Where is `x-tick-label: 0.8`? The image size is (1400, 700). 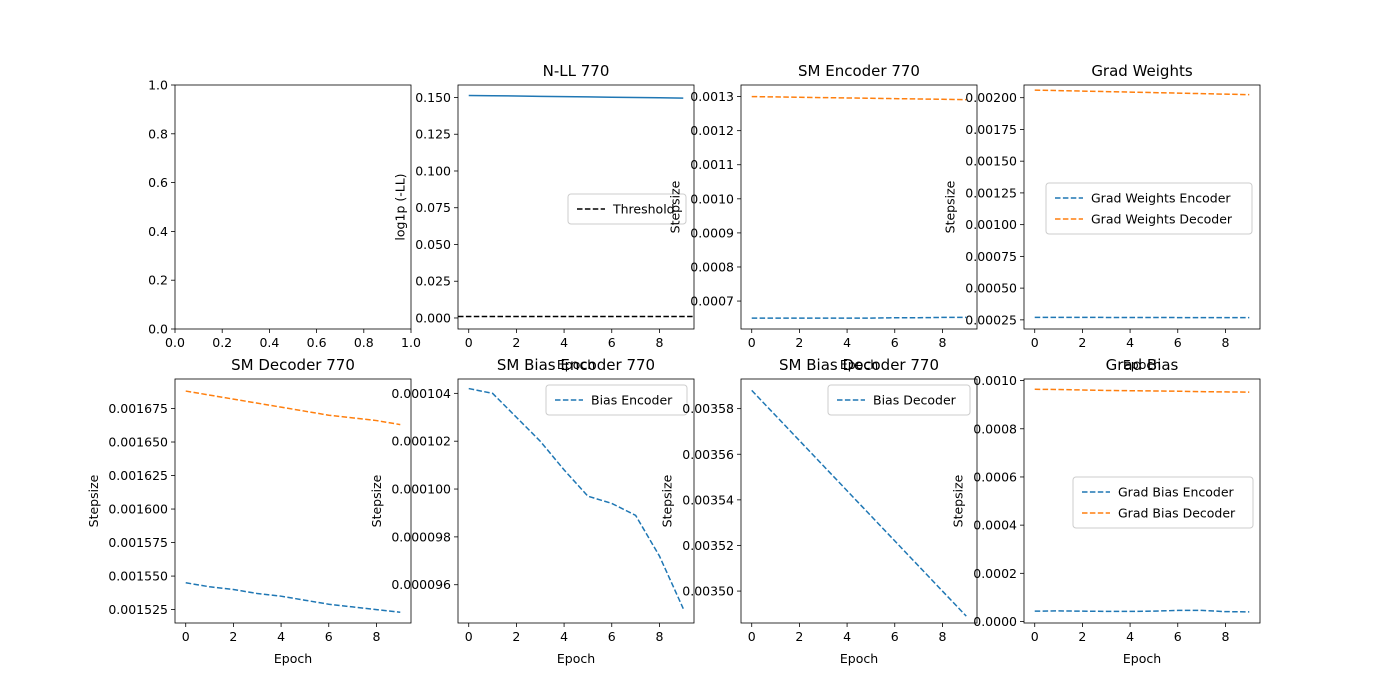
x-tick-label: 0.8 is located at coordinates (364, 342).